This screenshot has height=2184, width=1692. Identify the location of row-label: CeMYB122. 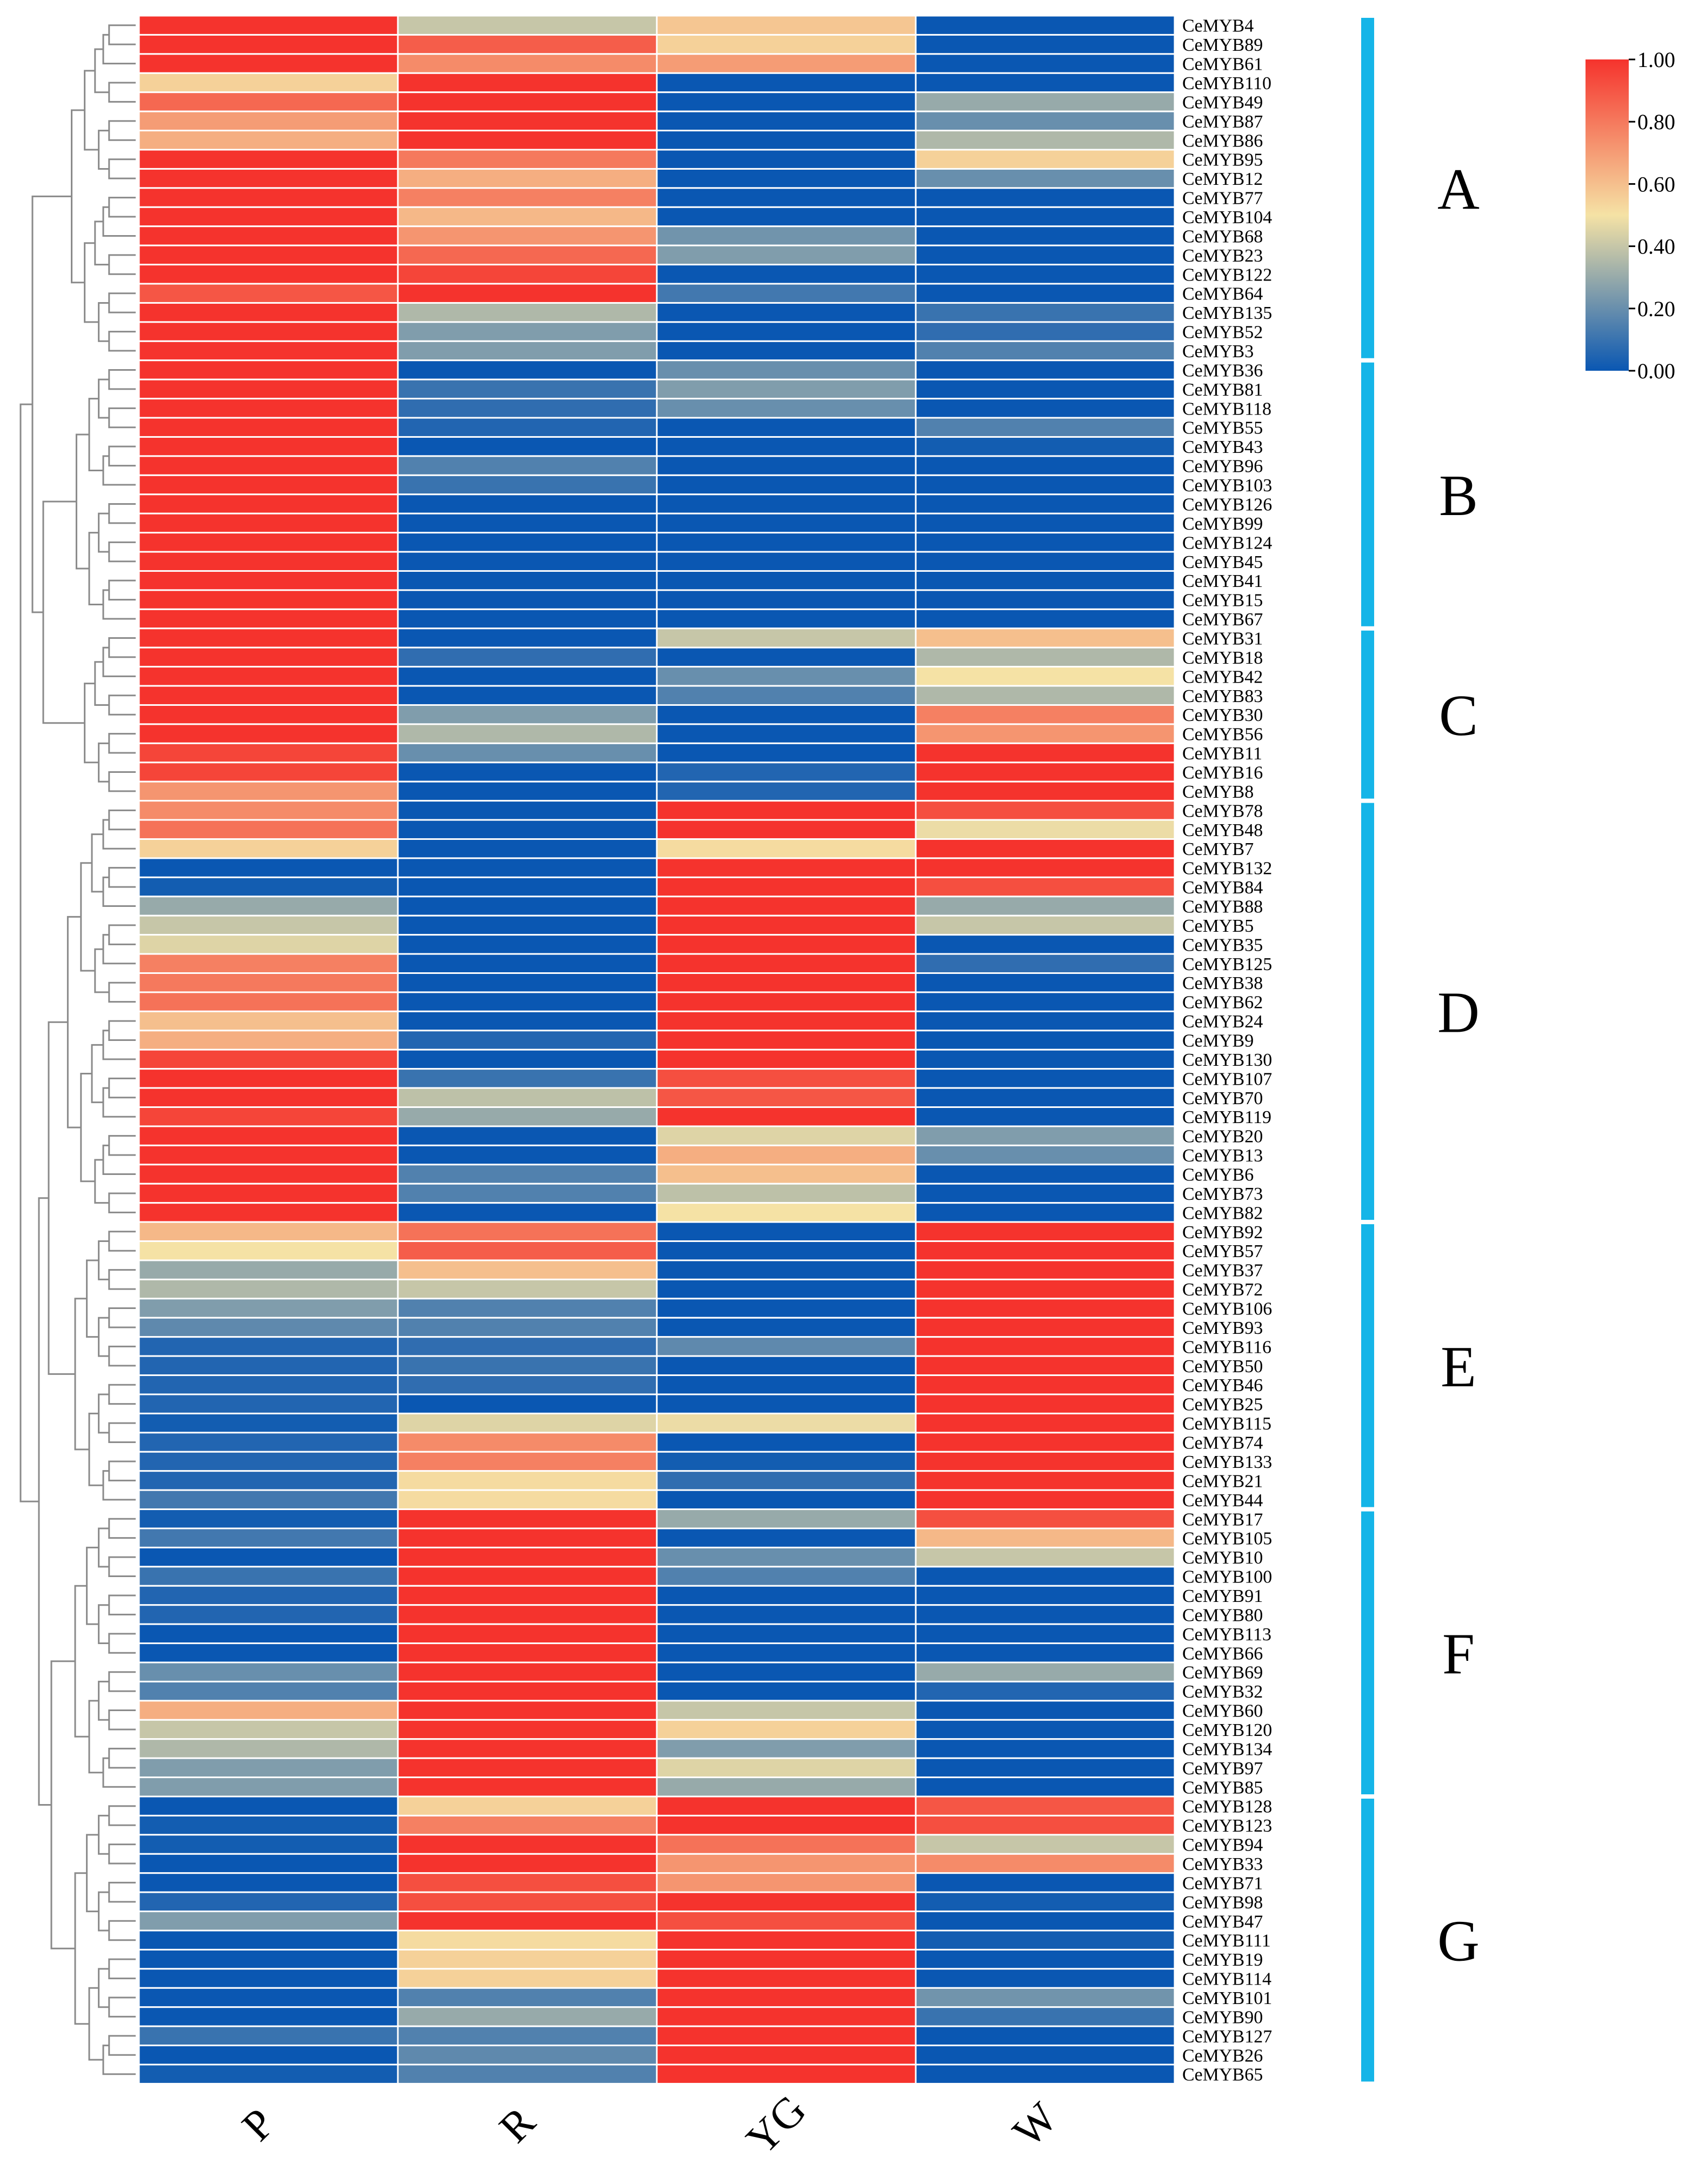
(1227, 275).